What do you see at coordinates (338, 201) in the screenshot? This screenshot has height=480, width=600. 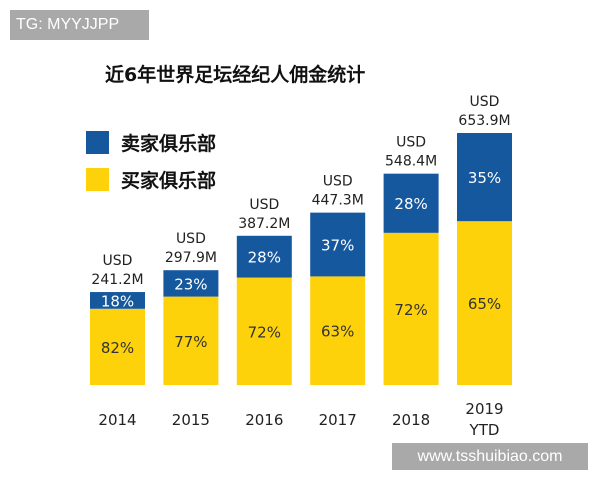 I see `total-label-value: 447.3M` at bounding box center [338, 201].